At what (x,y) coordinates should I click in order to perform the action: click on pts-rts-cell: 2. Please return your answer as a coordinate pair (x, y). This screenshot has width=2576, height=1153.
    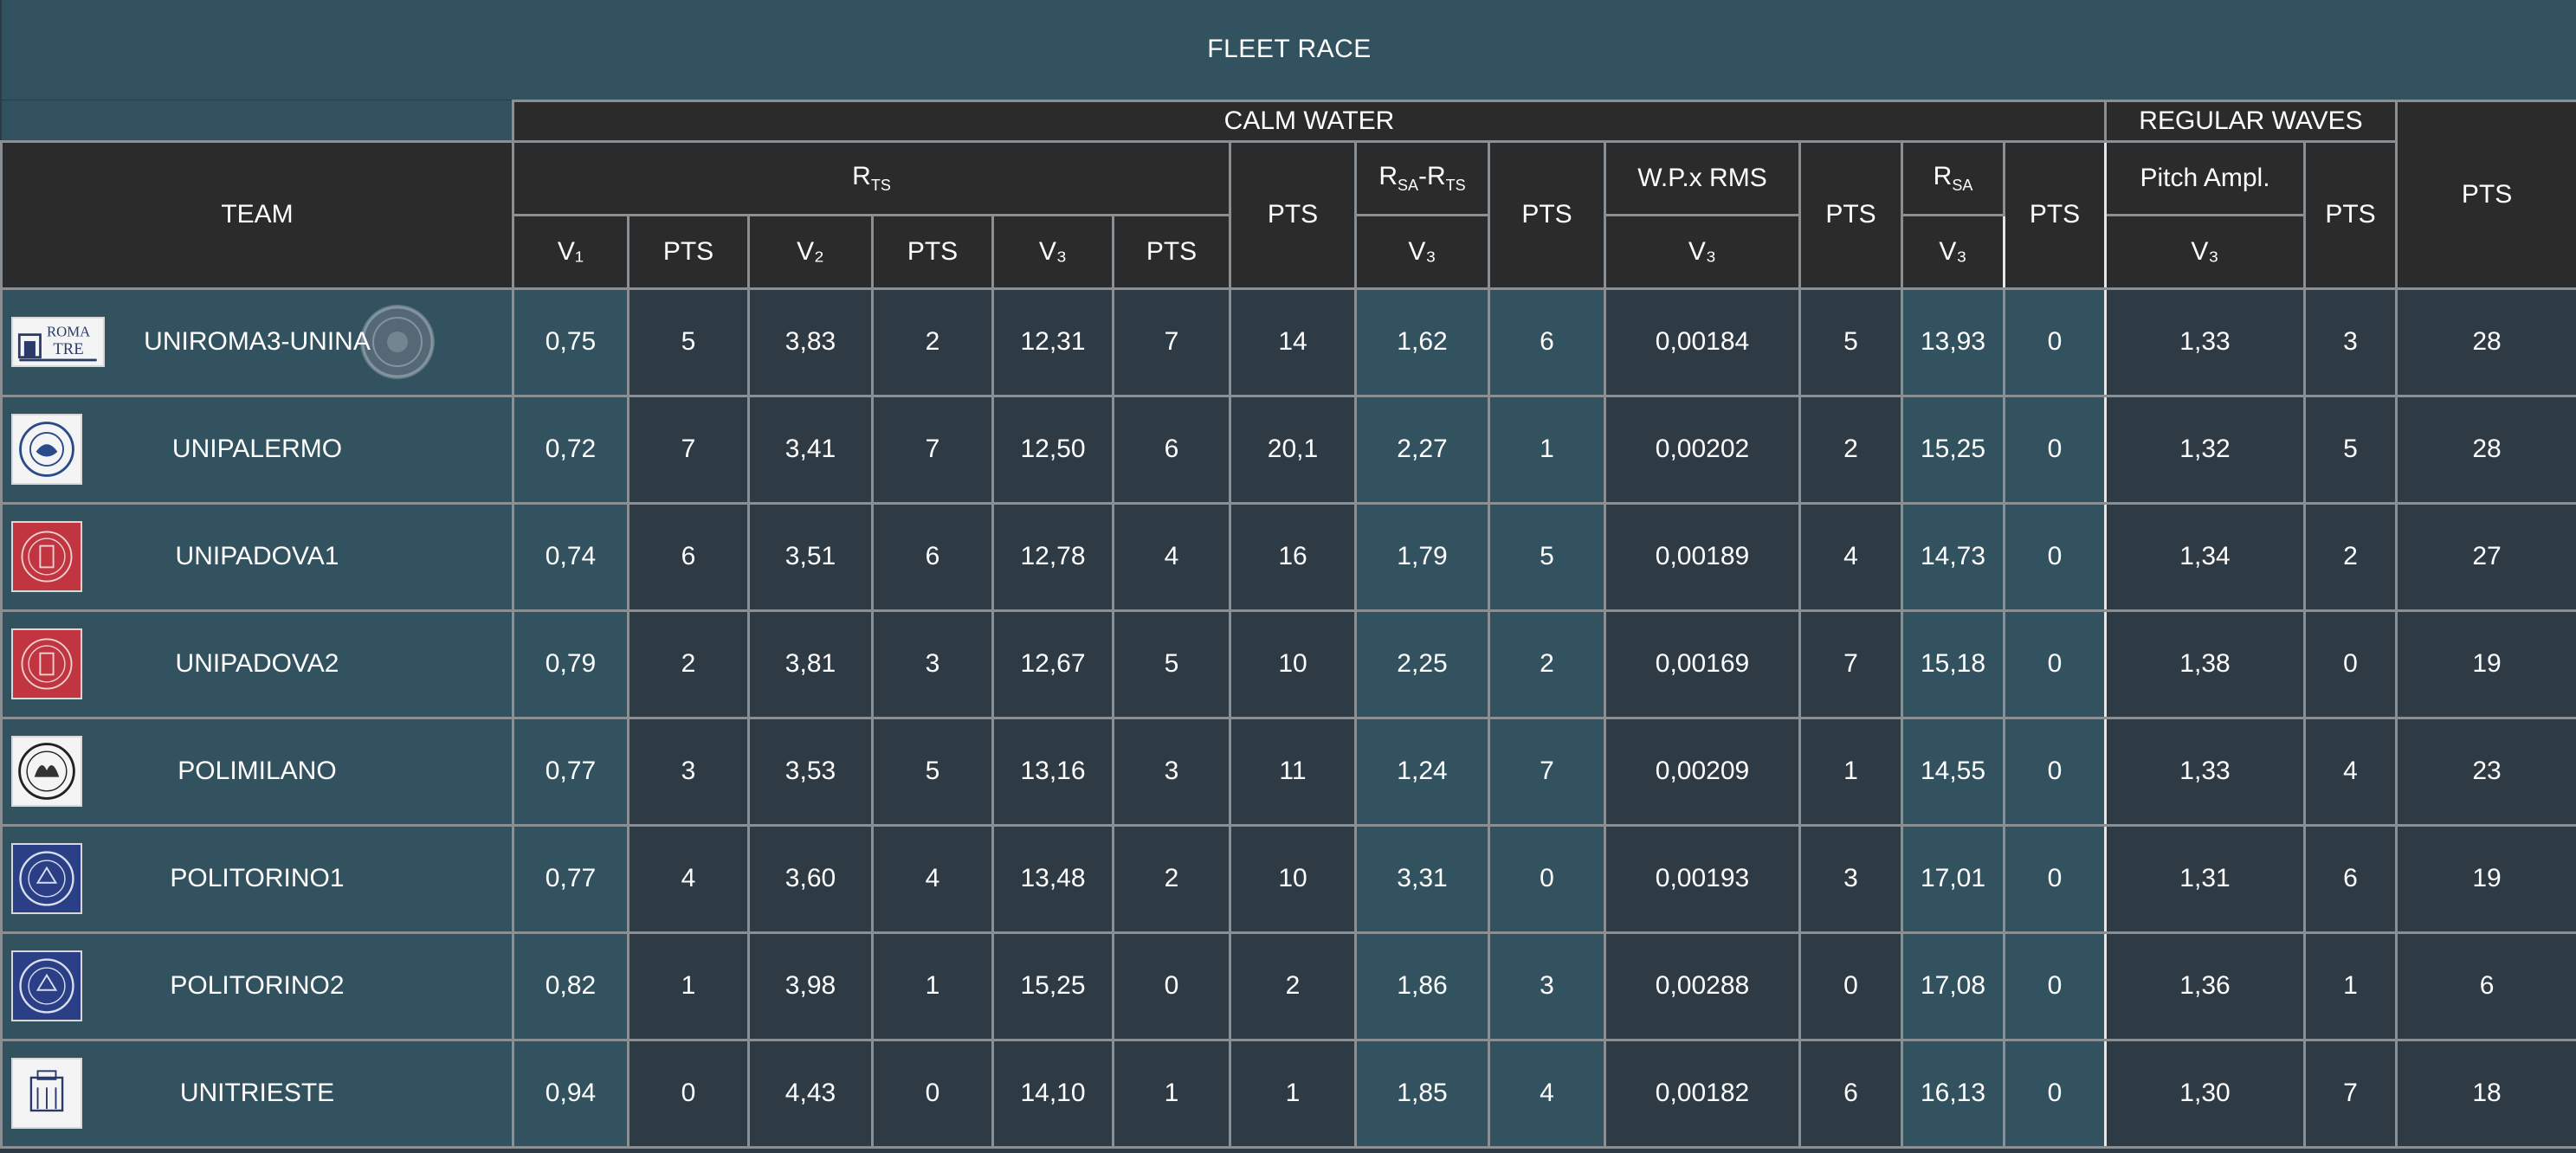
    Looking at the image, I should click on (1293, 986).